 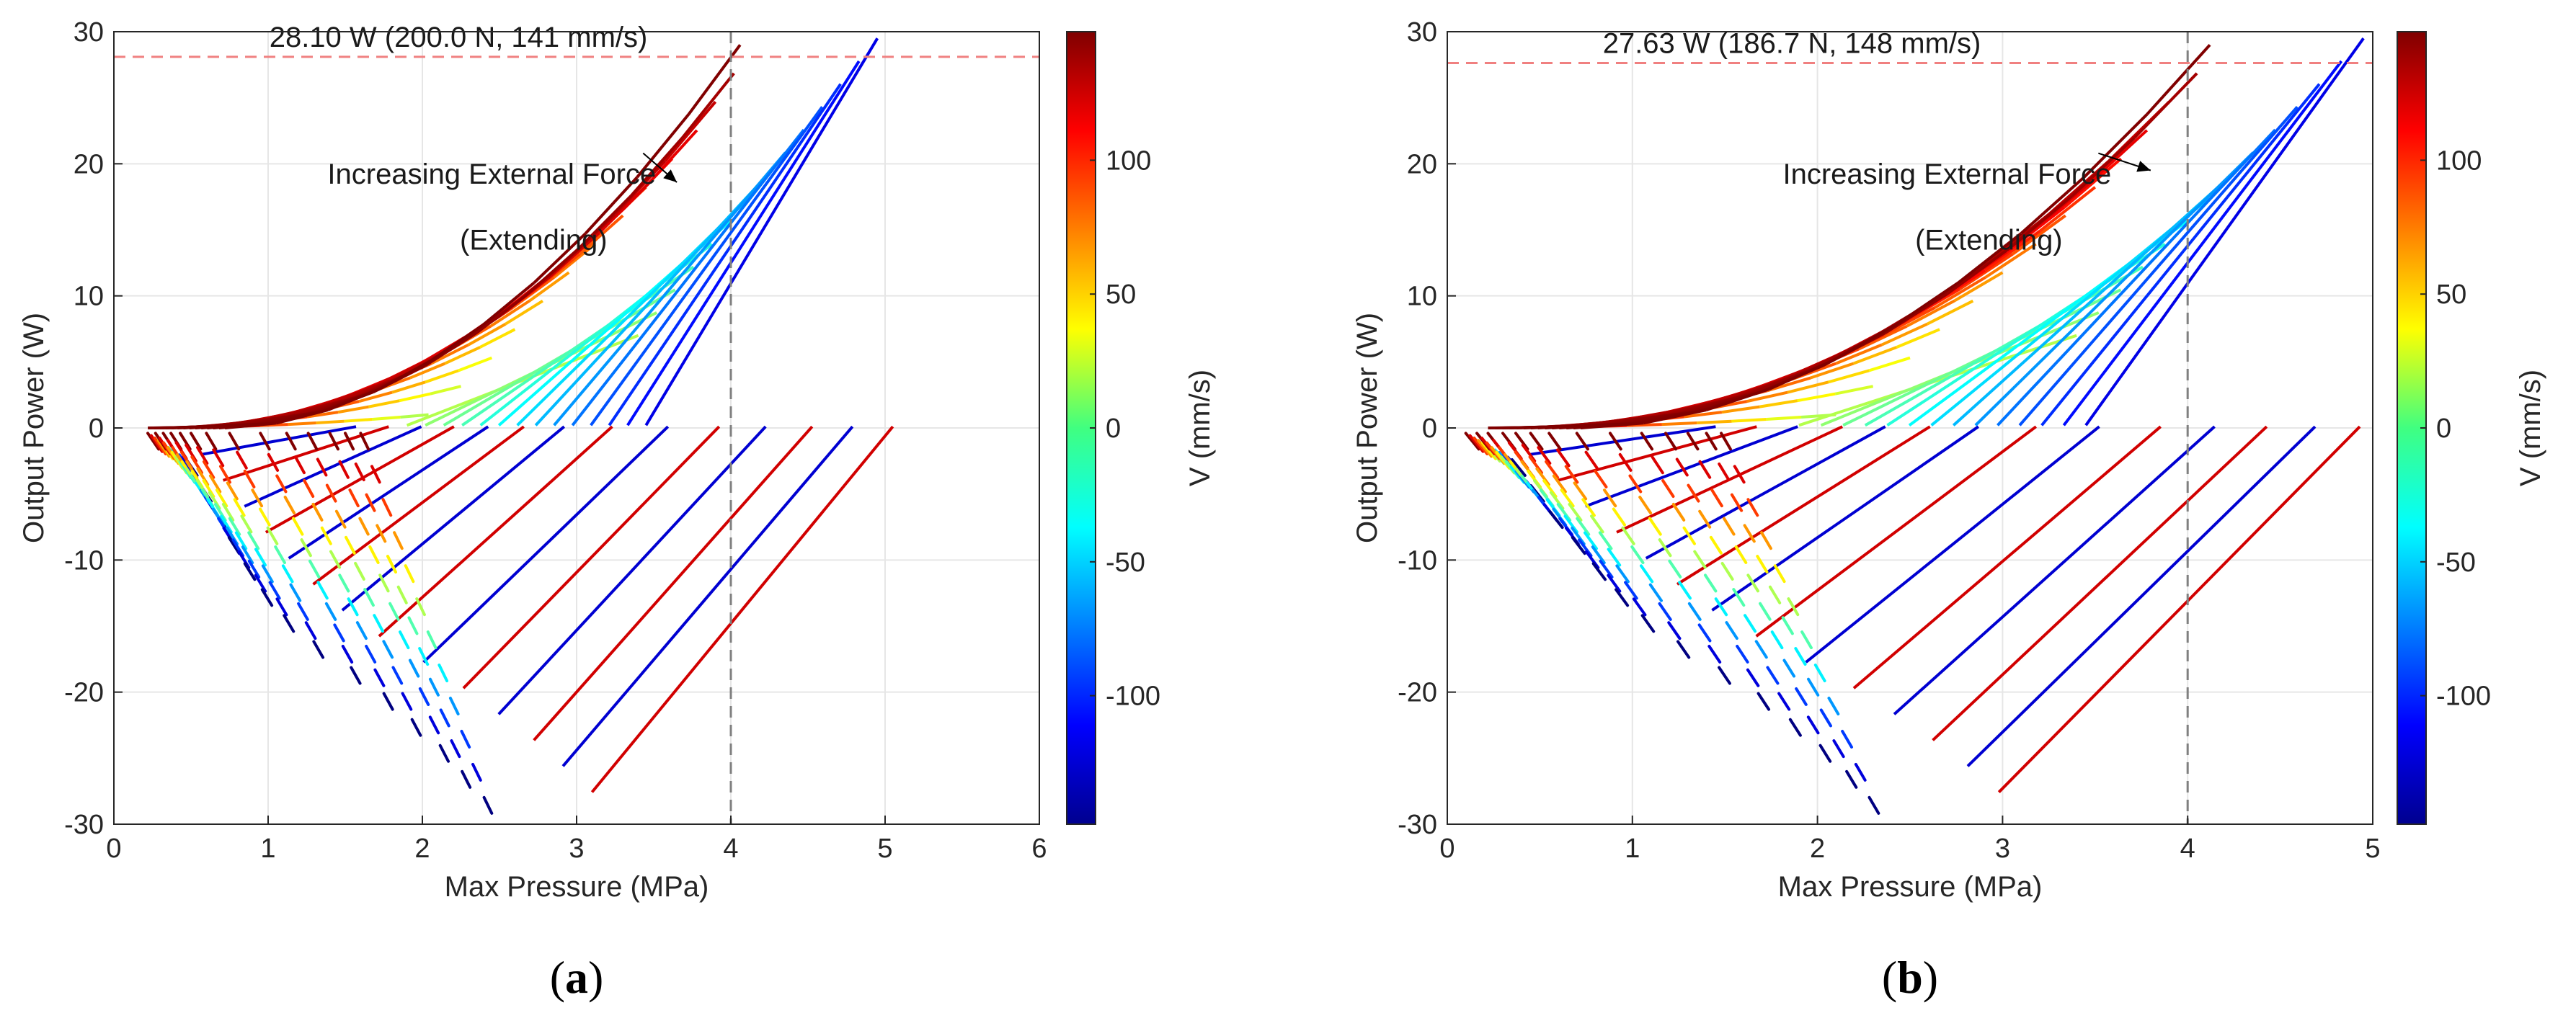 I want to click on y-tick-label: 20, so click(x=1422, y=164).